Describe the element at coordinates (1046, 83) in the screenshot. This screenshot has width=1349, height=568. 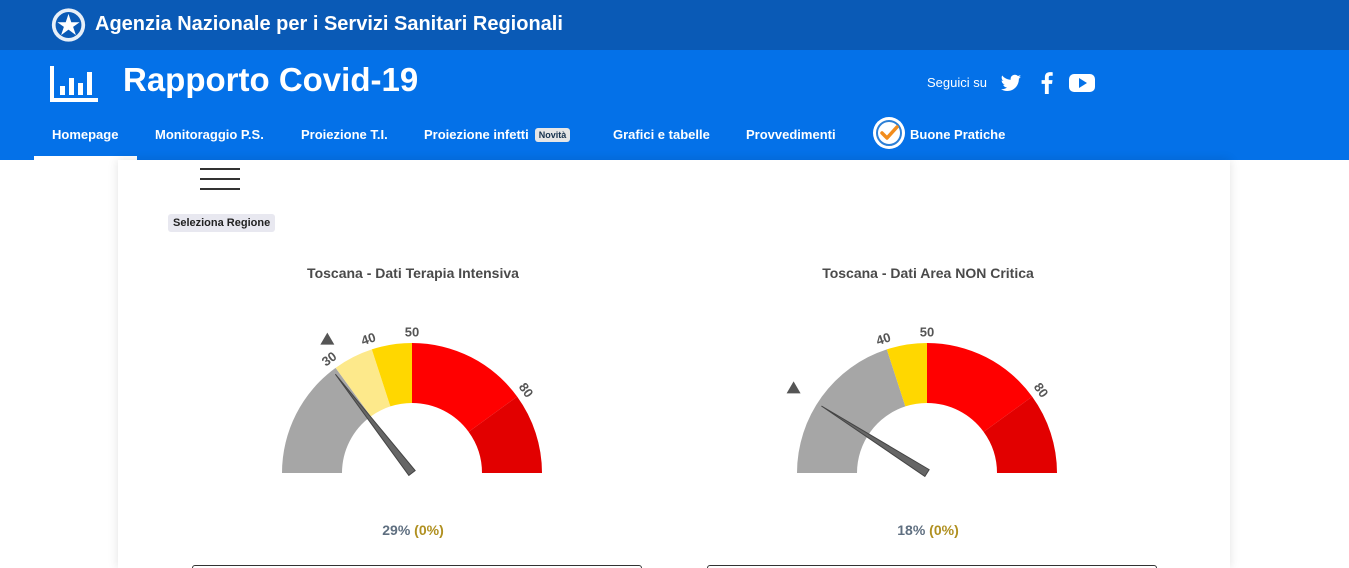
I see `facebook-icon` at that location.